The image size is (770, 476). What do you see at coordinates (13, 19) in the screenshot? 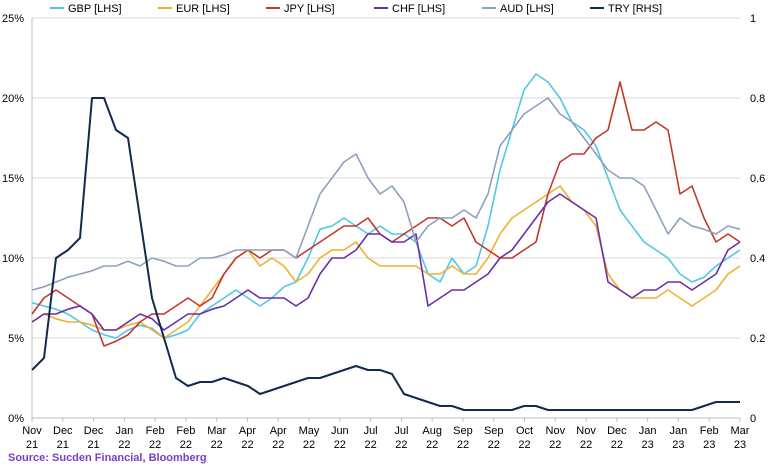
I see `left-tick-label: 25%` at bounding box center [13, 19].